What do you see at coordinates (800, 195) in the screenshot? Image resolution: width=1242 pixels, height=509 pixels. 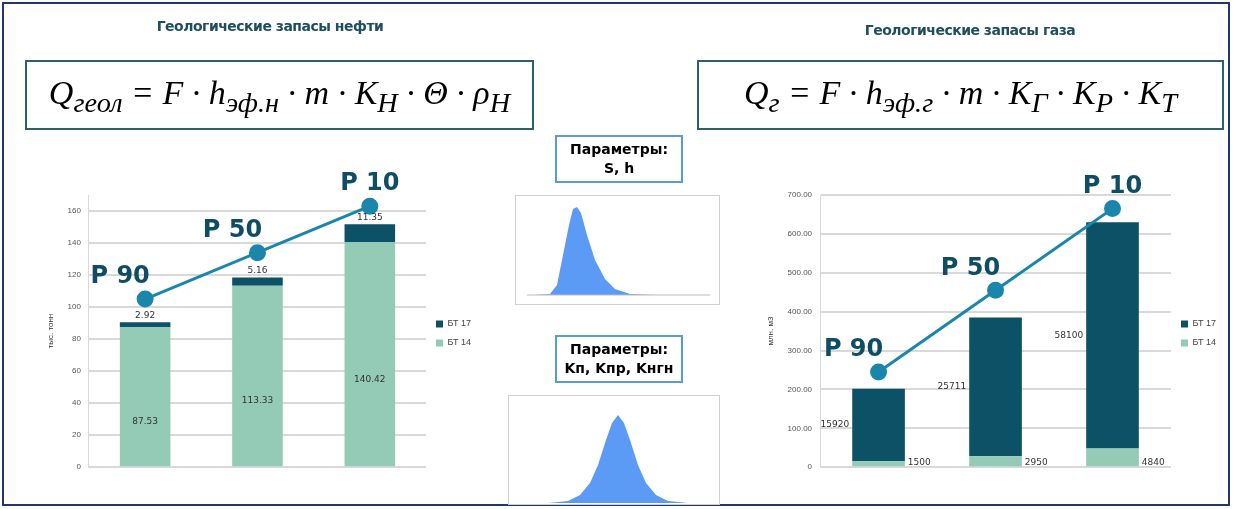 I see `y-tick-label: 700.00` at bounding box center [800, 195].